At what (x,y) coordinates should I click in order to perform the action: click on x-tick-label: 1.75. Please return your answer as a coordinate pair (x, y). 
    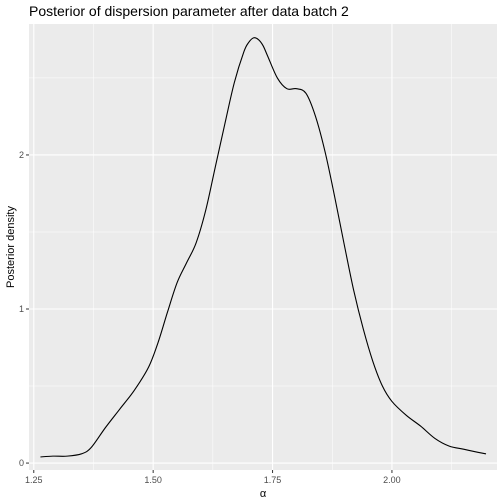
    Looking at the image, I should click on (273, 480).